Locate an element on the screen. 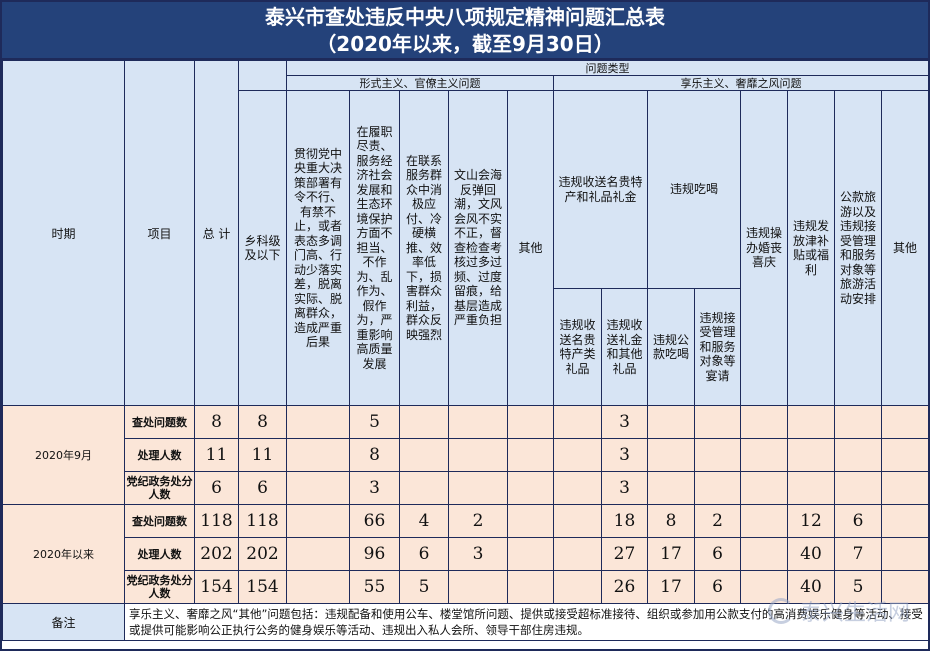 This screenshot has width=930, height=651. header-township-blank is located at coordinates (262, 75).